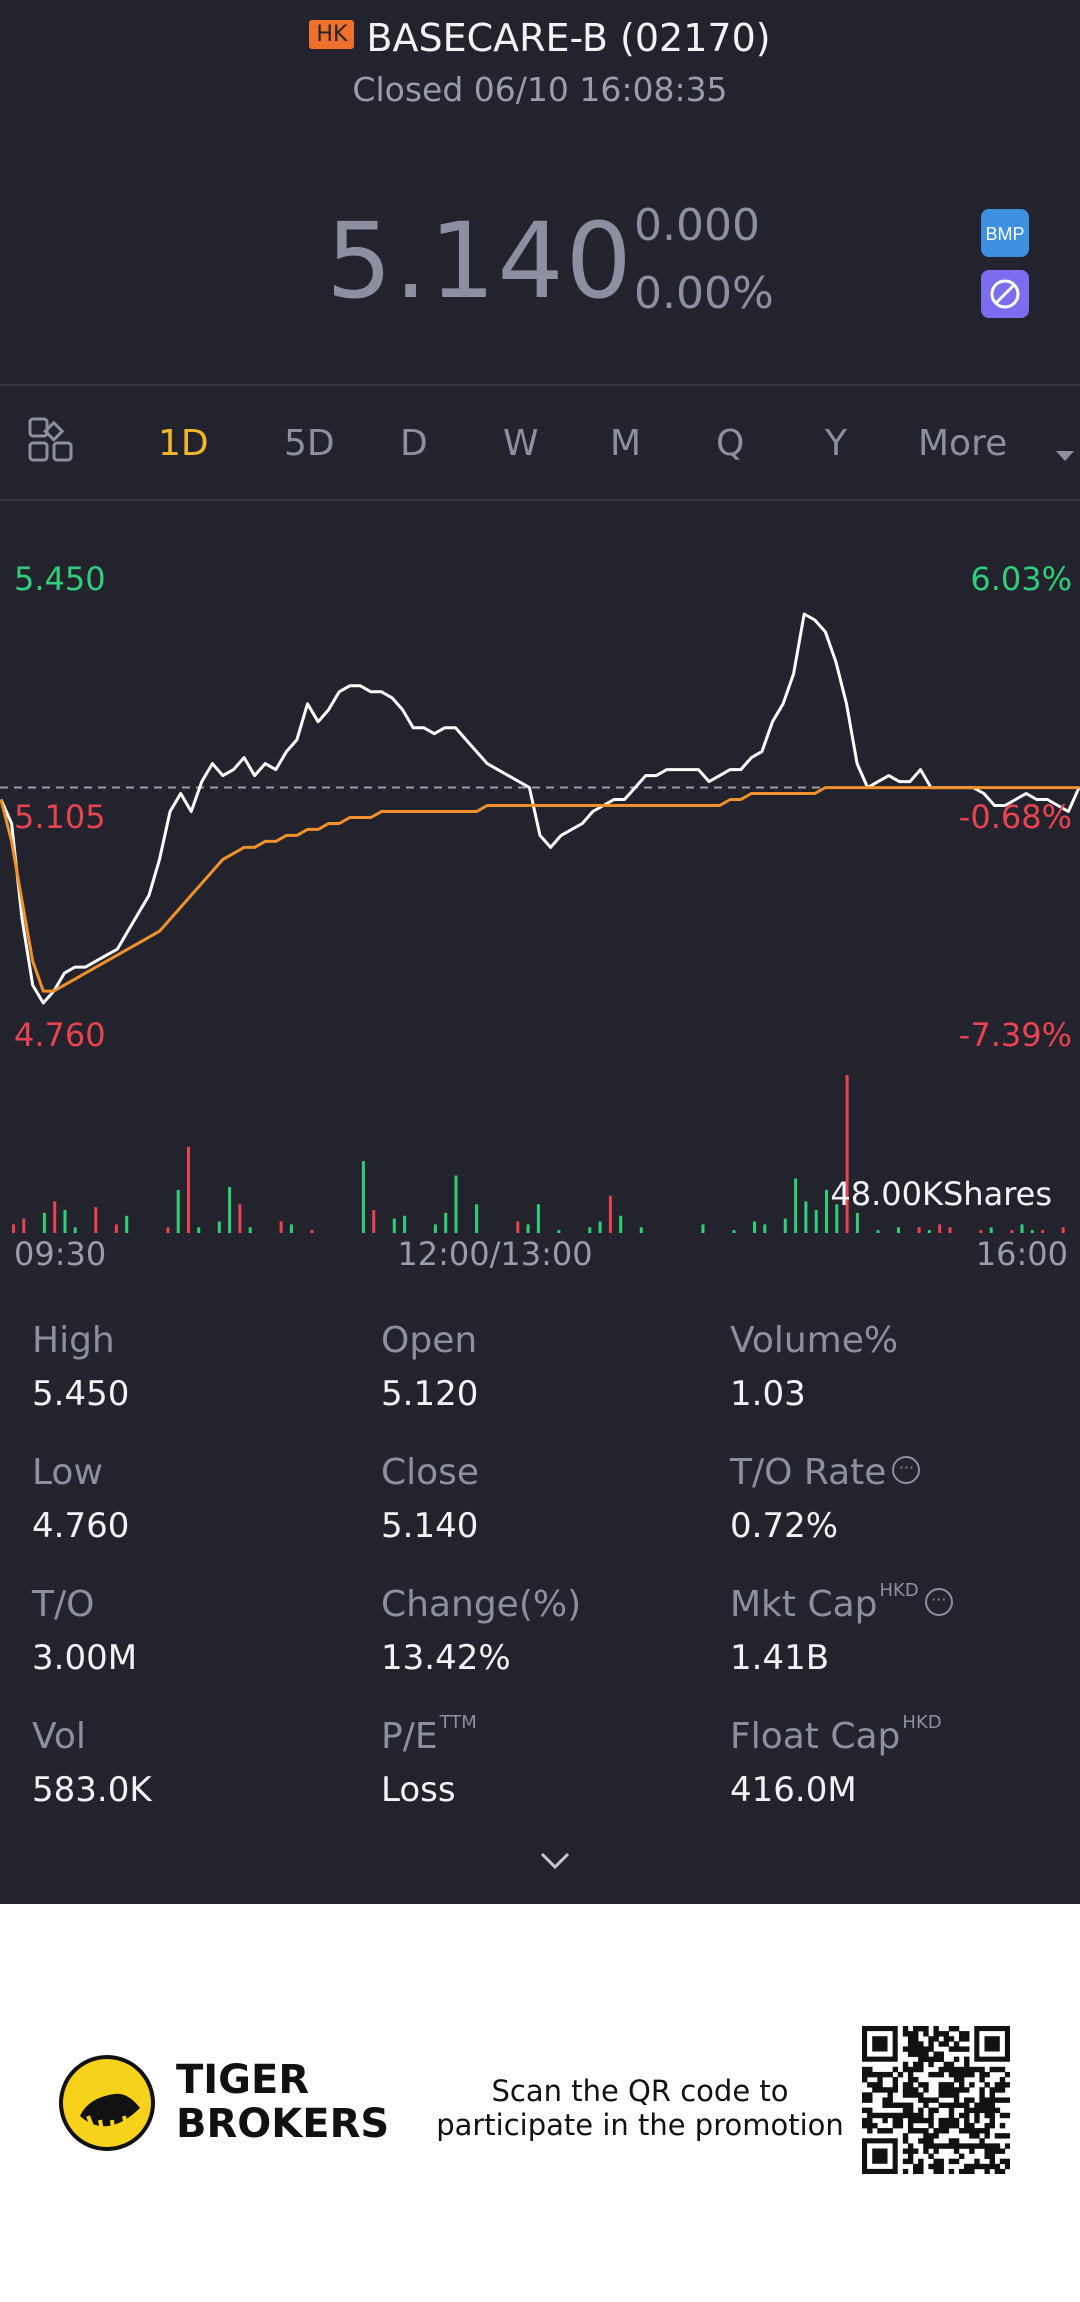  What do you see at coordinates (60, 817) in the screenshot?
I see `price-axis-mid: 5.105` at bounding box center [60, 817].